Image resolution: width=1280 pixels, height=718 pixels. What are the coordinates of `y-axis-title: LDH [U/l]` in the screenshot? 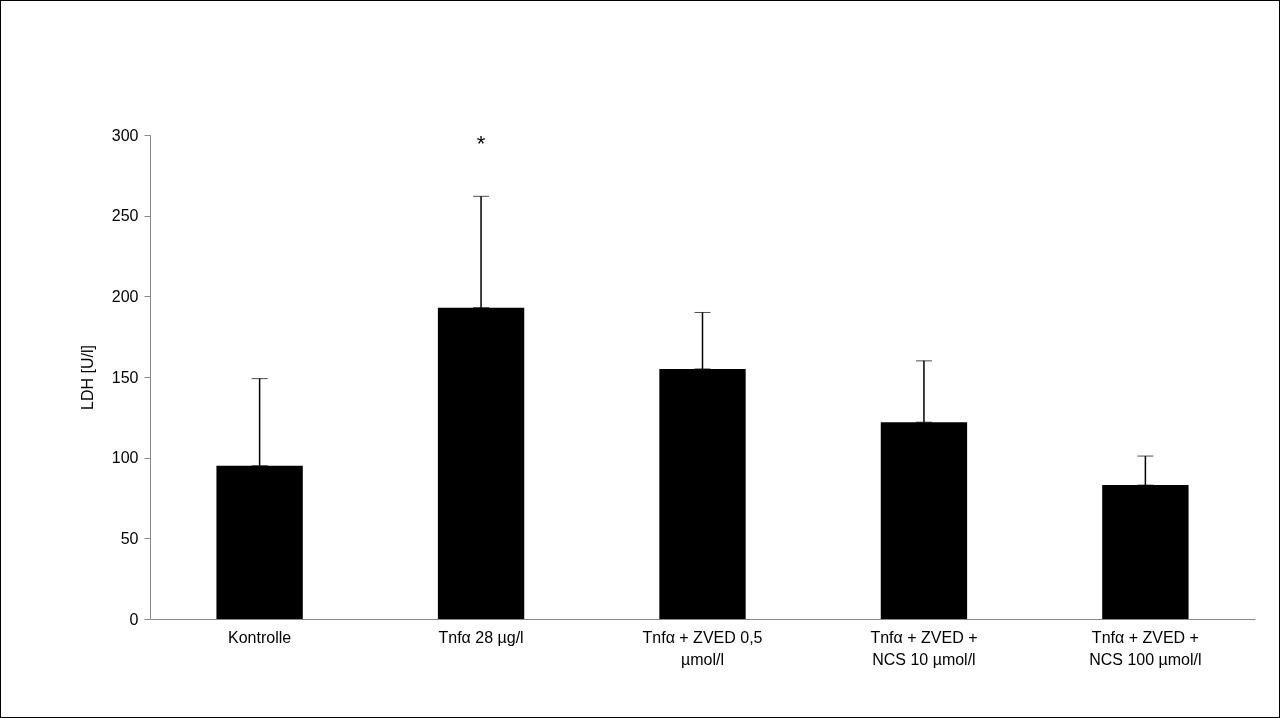 It's located at (87, 377).